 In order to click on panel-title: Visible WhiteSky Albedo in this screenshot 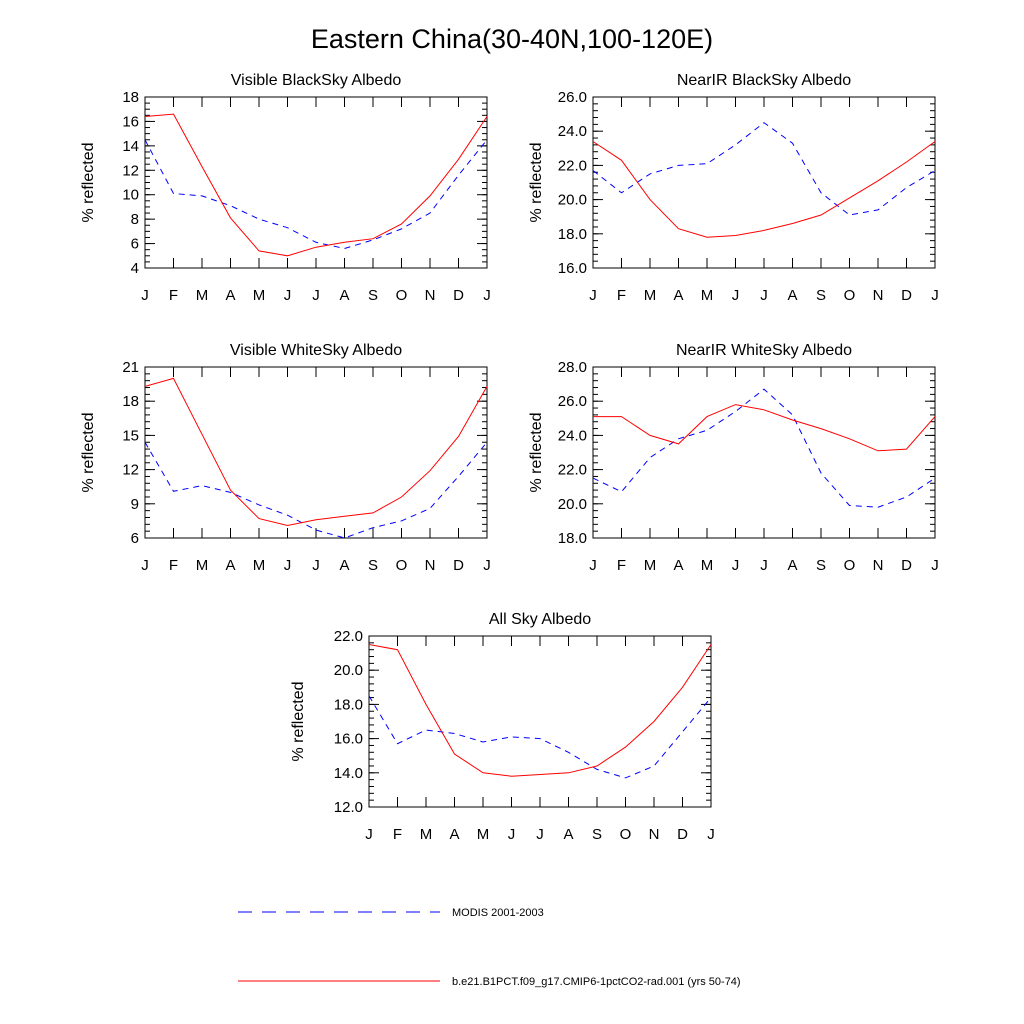, I will do `click(316, 350)`.